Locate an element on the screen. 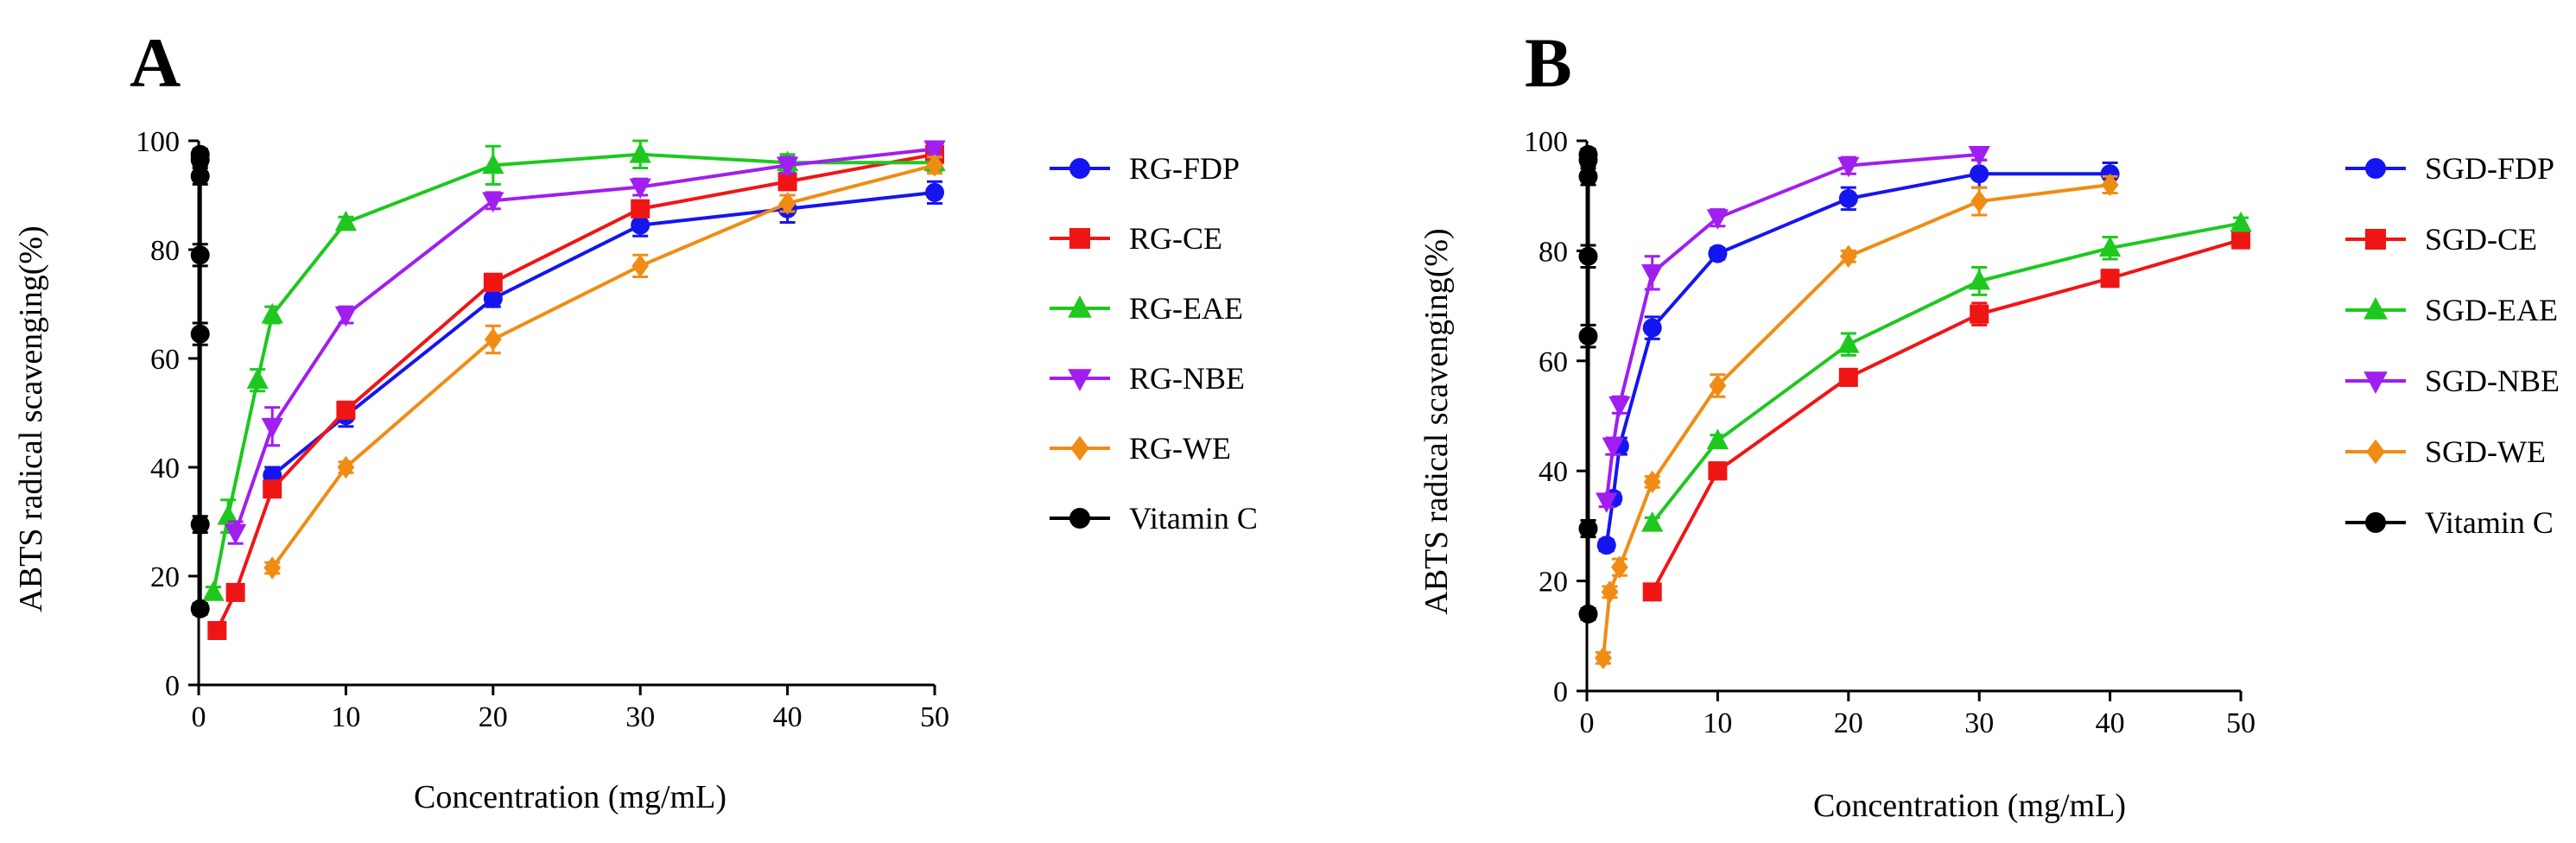 This screenshot has width=2576, height=843. x-tick-label: 10 is located at coordinates (345, 717).